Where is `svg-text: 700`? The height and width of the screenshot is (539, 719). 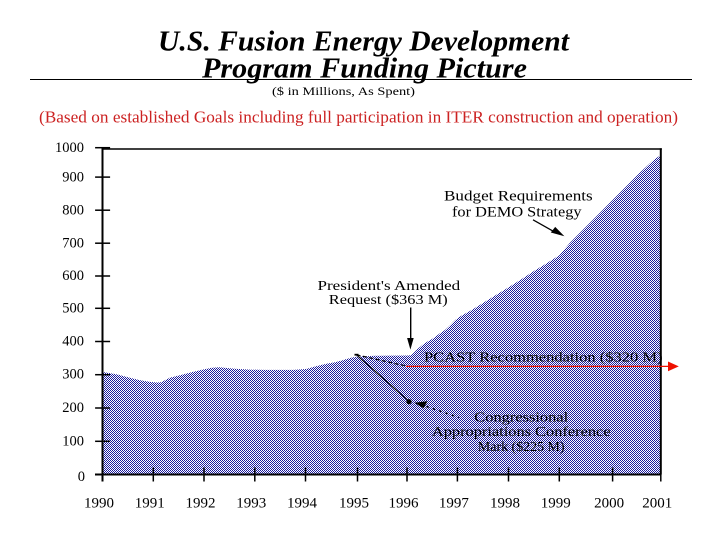
svg-text: 700 is located at coordinates (73, 243).